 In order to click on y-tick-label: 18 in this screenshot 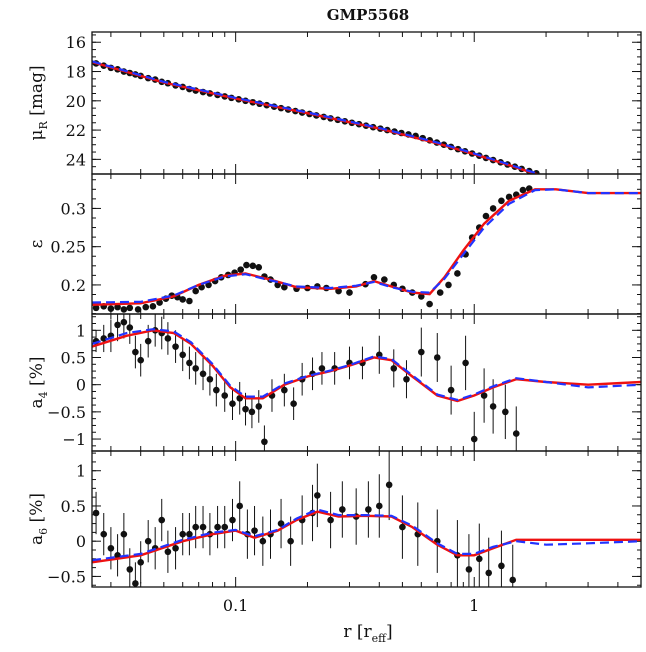, I will do `click(76, 72)`.